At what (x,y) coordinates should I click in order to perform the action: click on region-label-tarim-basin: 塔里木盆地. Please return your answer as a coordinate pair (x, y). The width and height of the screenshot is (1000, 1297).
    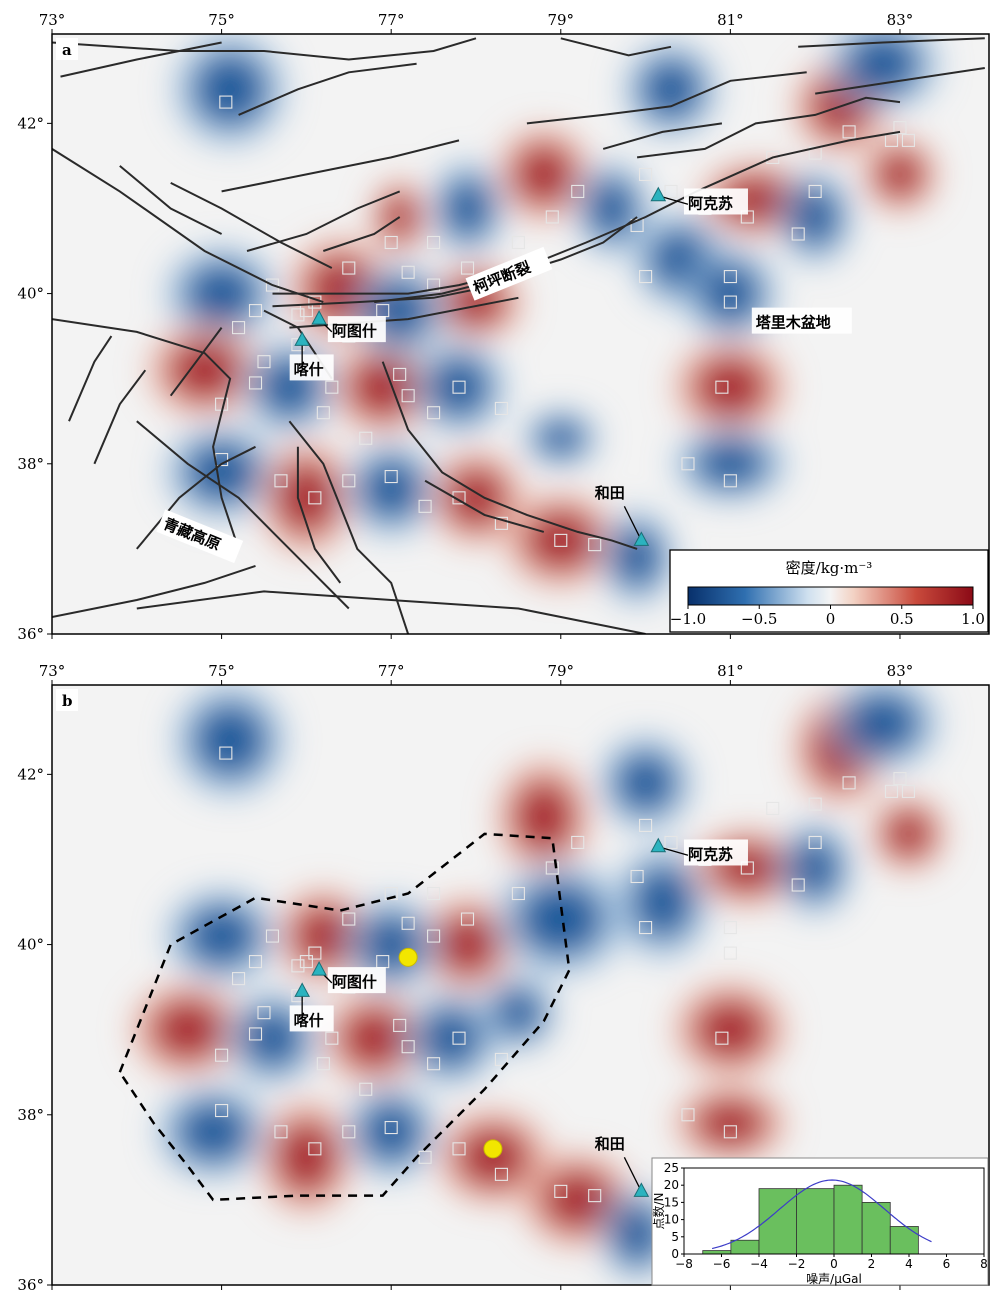
    Looking at the image, I should click on (793, 323).